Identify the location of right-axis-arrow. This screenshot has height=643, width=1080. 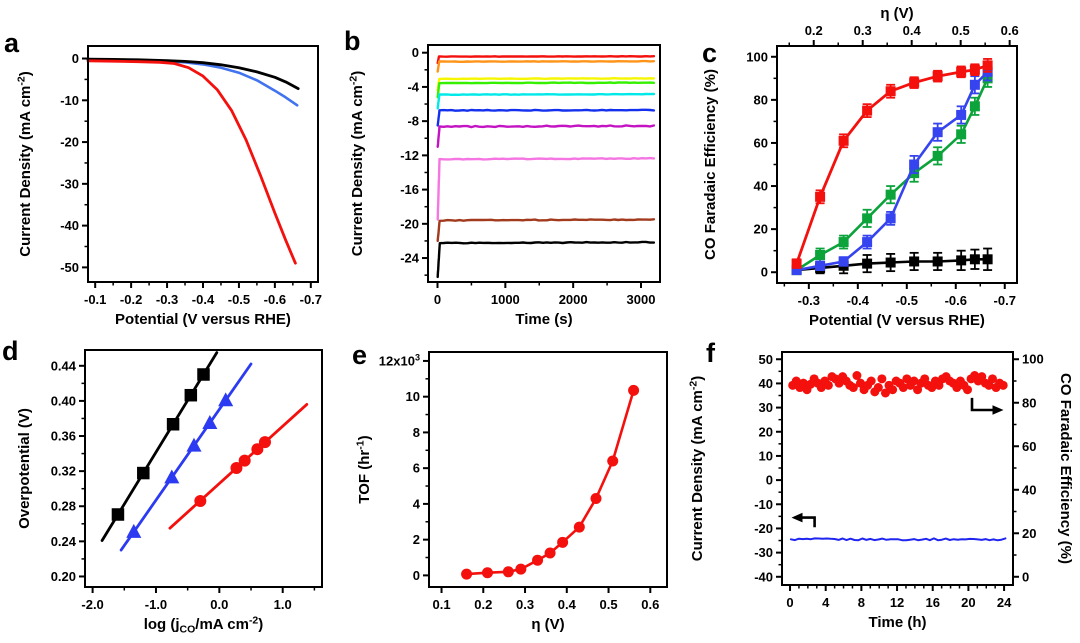
(987, 406).